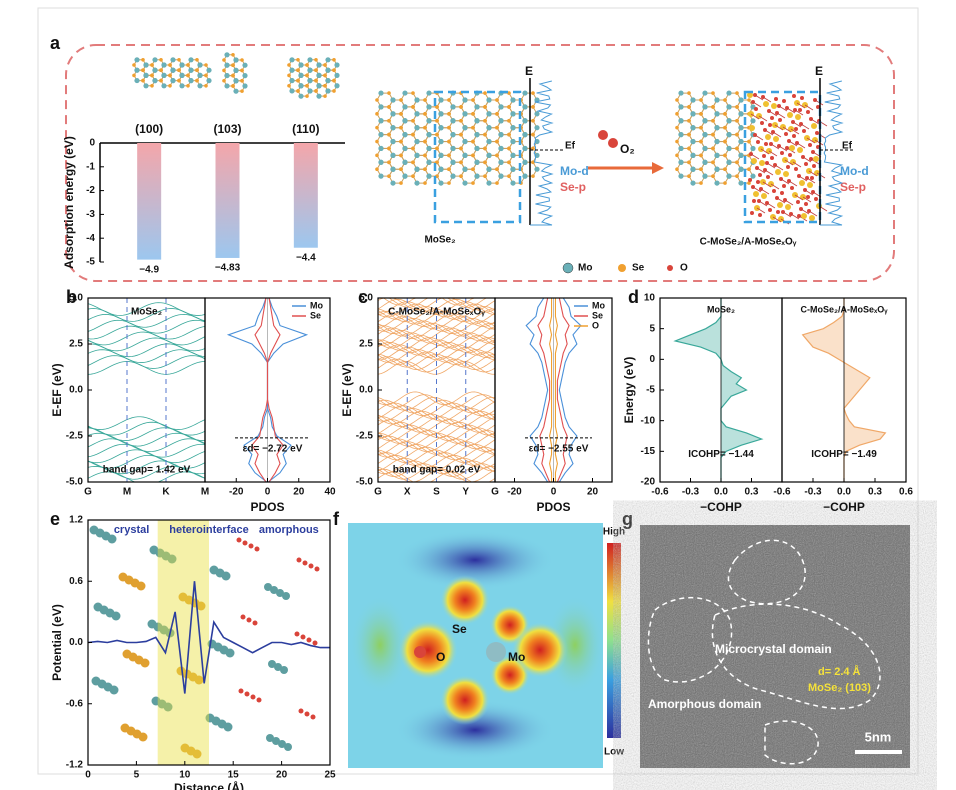 This screenshot has height=790, width=956. Describe the element at coordinates (380, 645) in the screenshot. I see `map-blob` at that location.